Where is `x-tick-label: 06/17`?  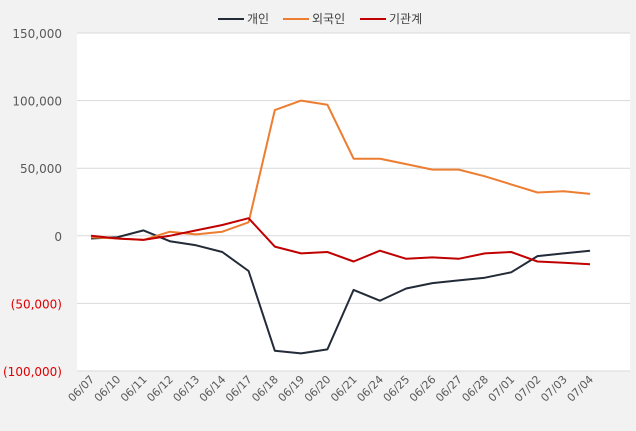
x-tick-label: 06/17 is located at coordinates (239, 389).